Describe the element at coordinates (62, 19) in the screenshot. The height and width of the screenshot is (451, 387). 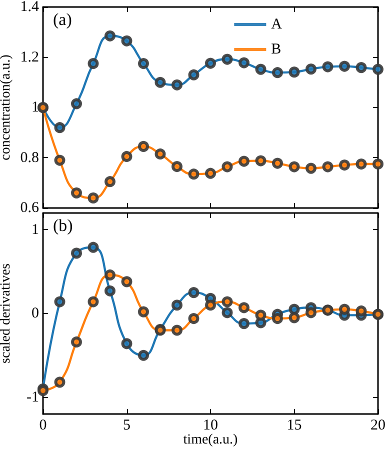
I see `annotation: (a)` at that location.